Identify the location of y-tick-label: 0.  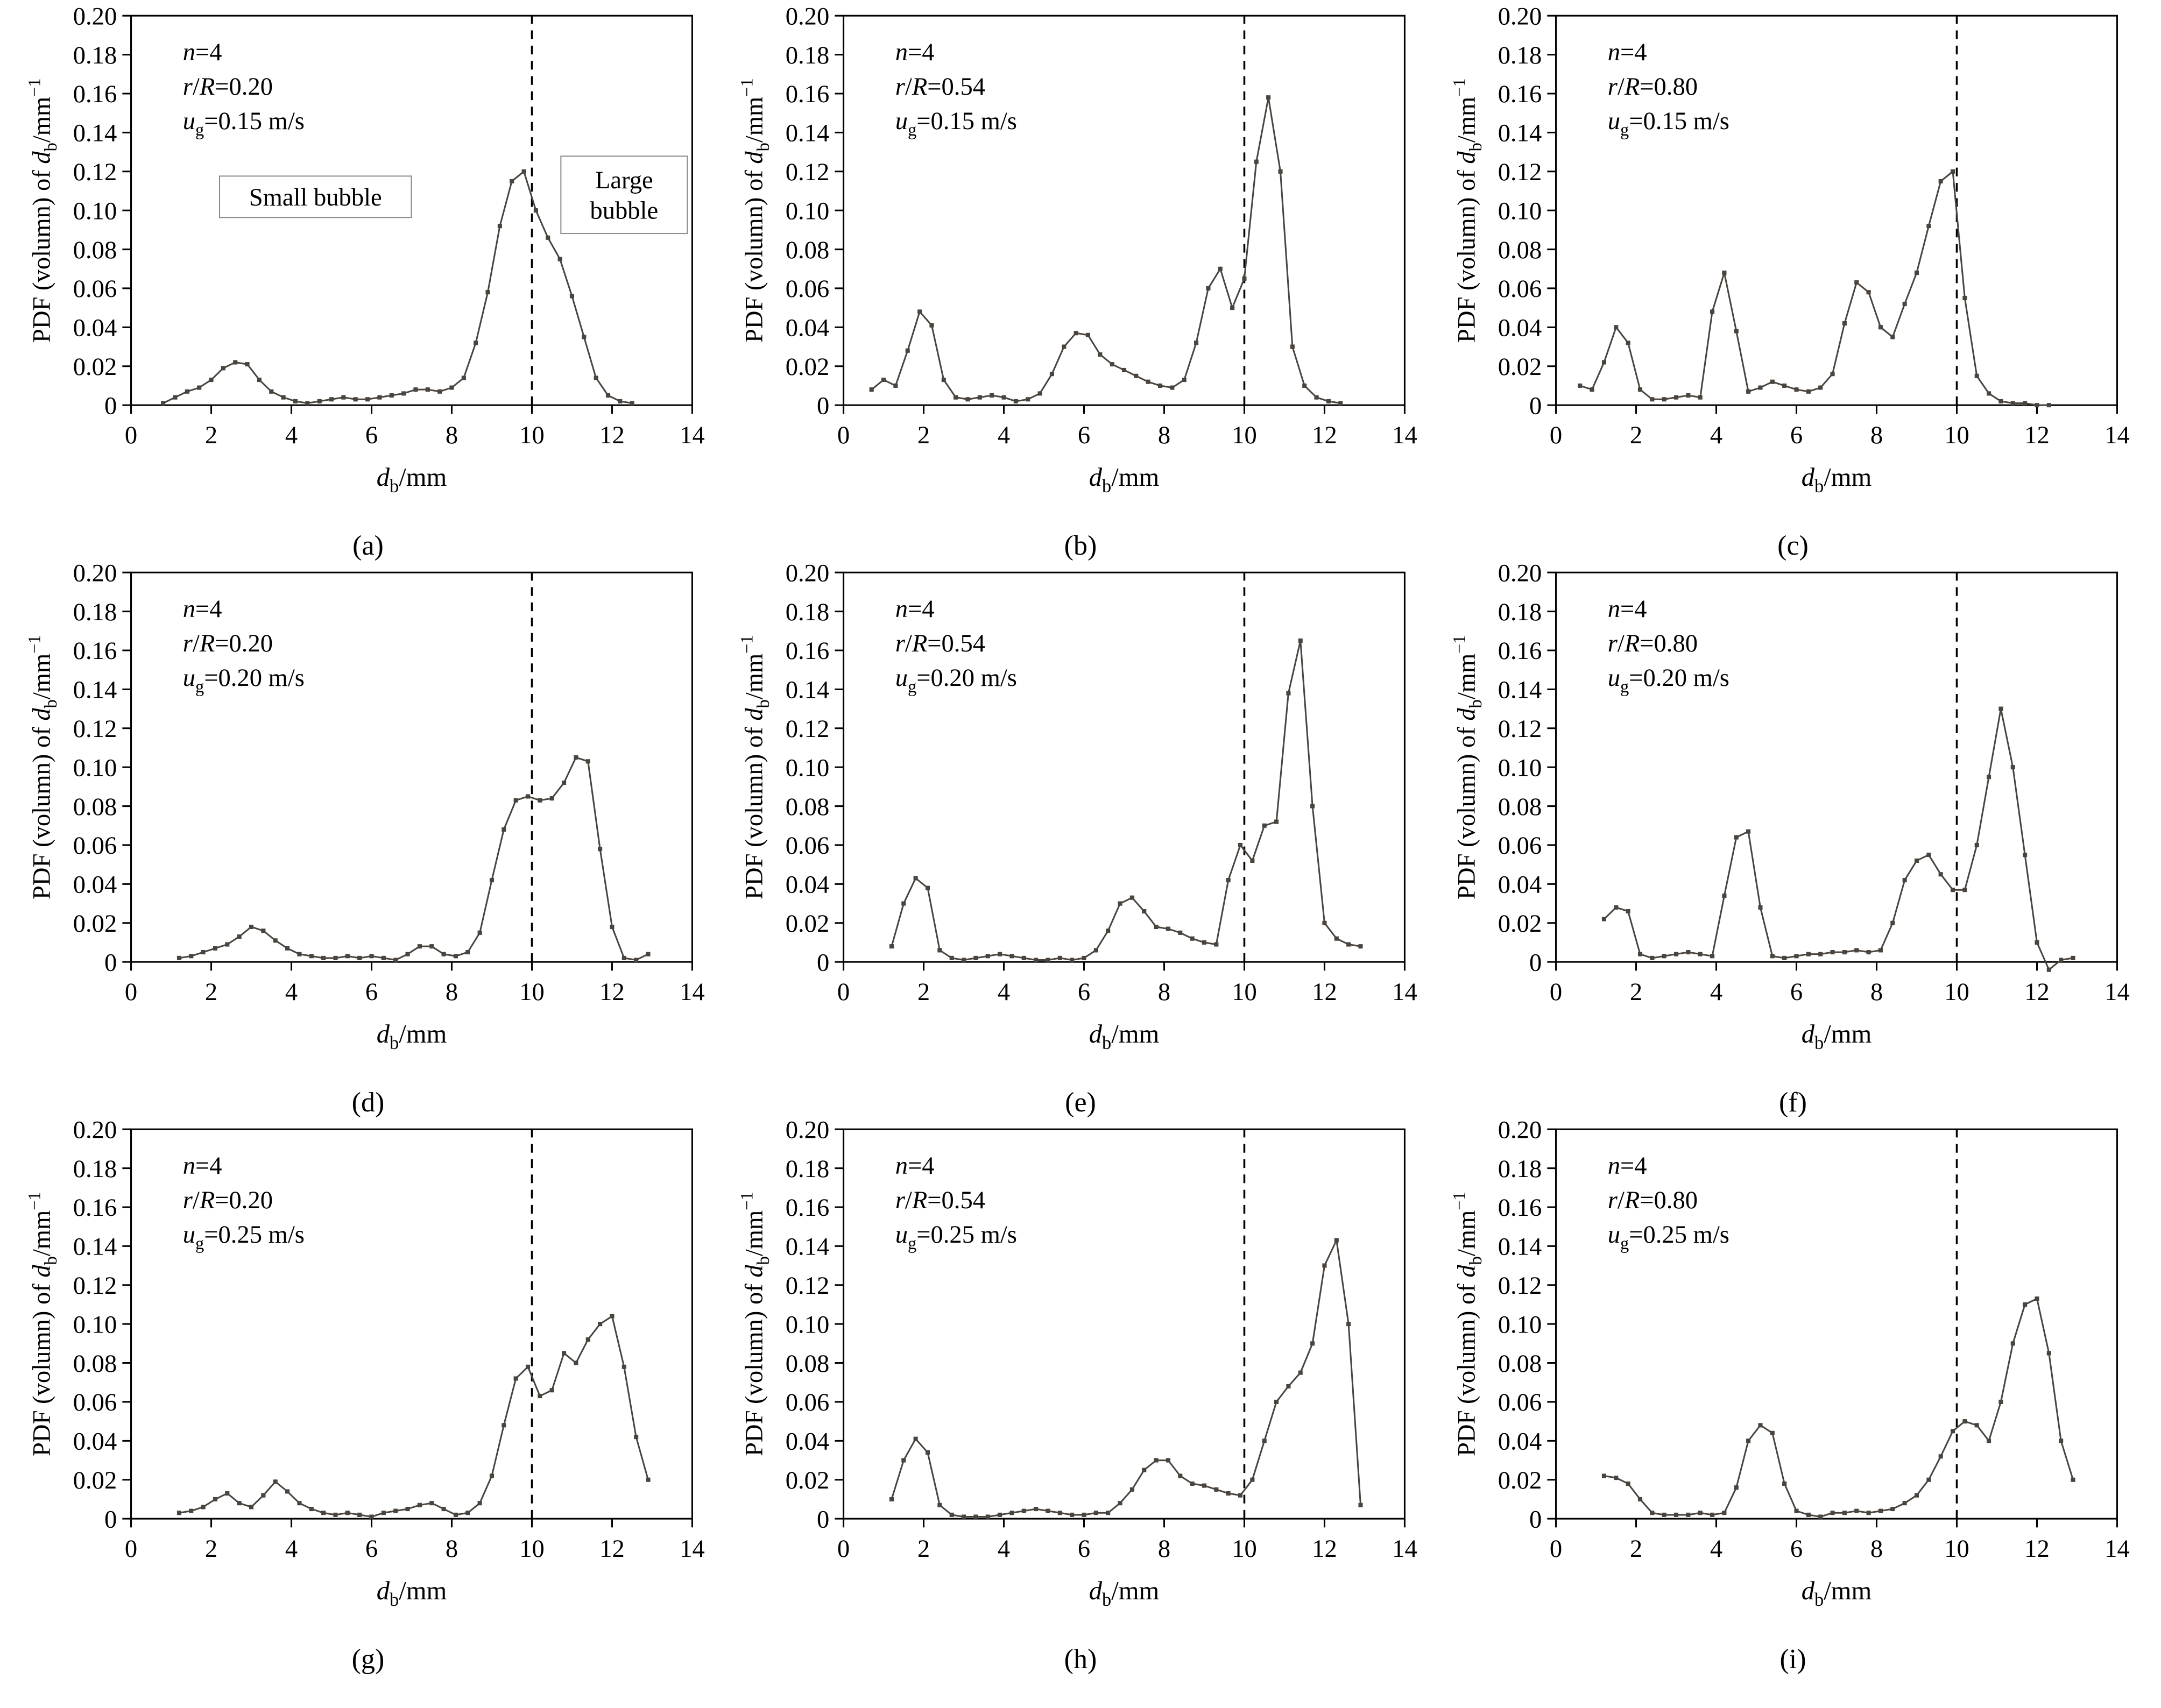
(1535, 1520).